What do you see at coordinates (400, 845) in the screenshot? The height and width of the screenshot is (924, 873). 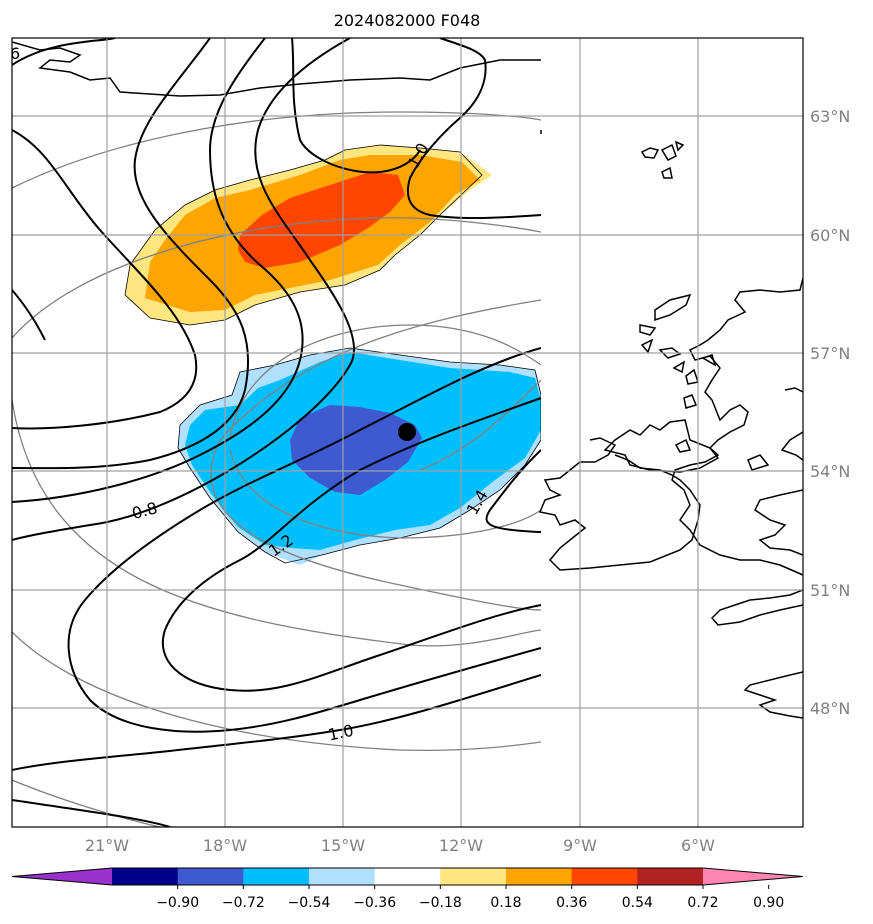 I see `longitude-labels: 21°W 18°W 15°W 12°W 9°W 6°W` at bounding box center [400, 845].